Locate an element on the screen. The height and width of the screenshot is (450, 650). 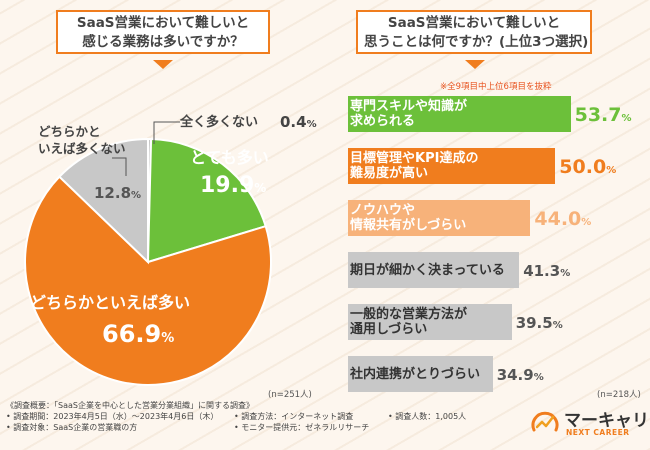
leader-line-not-at-all is located at coordinates (166, 132).